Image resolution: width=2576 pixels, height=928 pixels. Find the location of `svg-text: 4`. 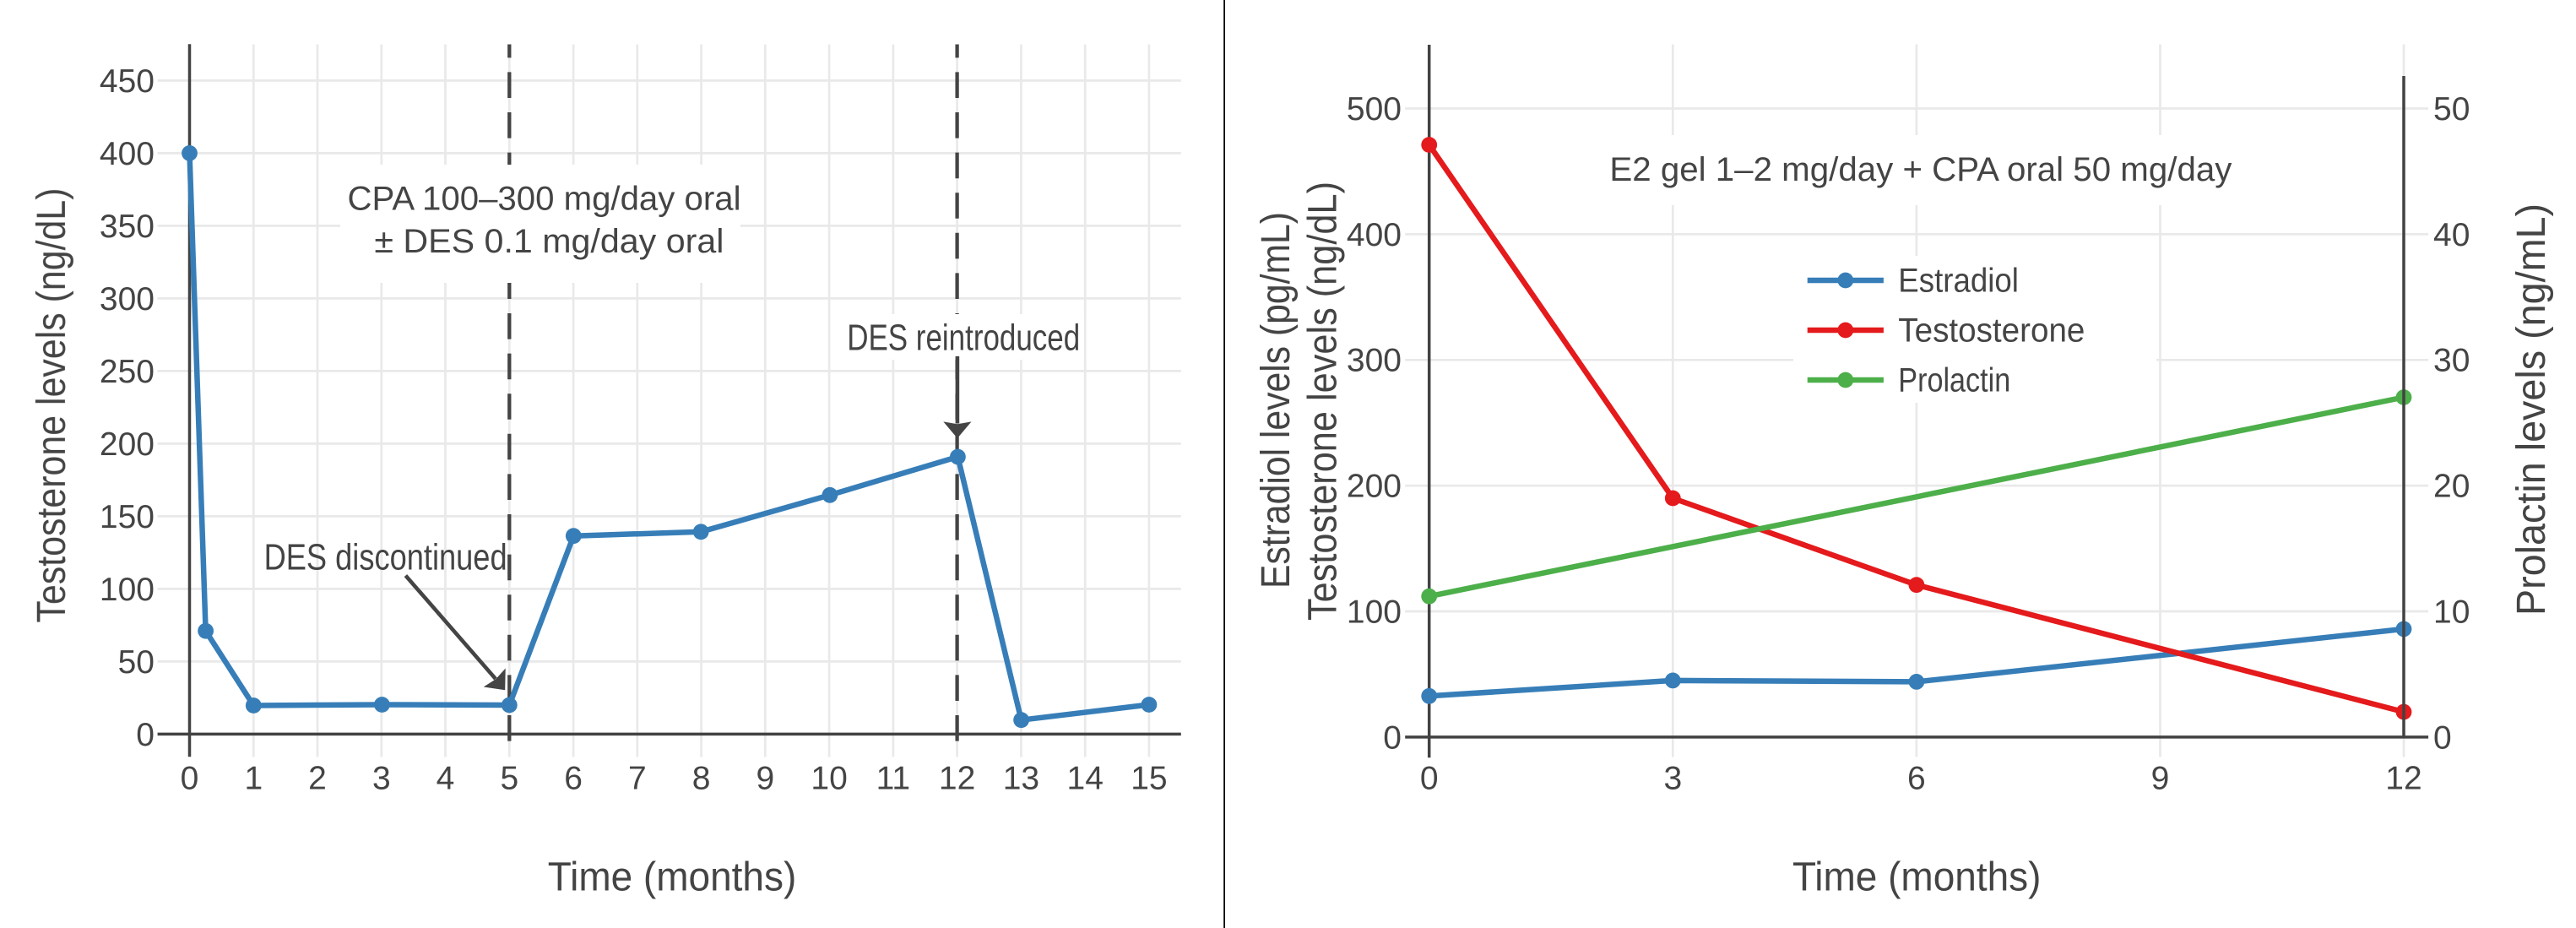

svg-text: 4 is located at coordinates (446, 779).